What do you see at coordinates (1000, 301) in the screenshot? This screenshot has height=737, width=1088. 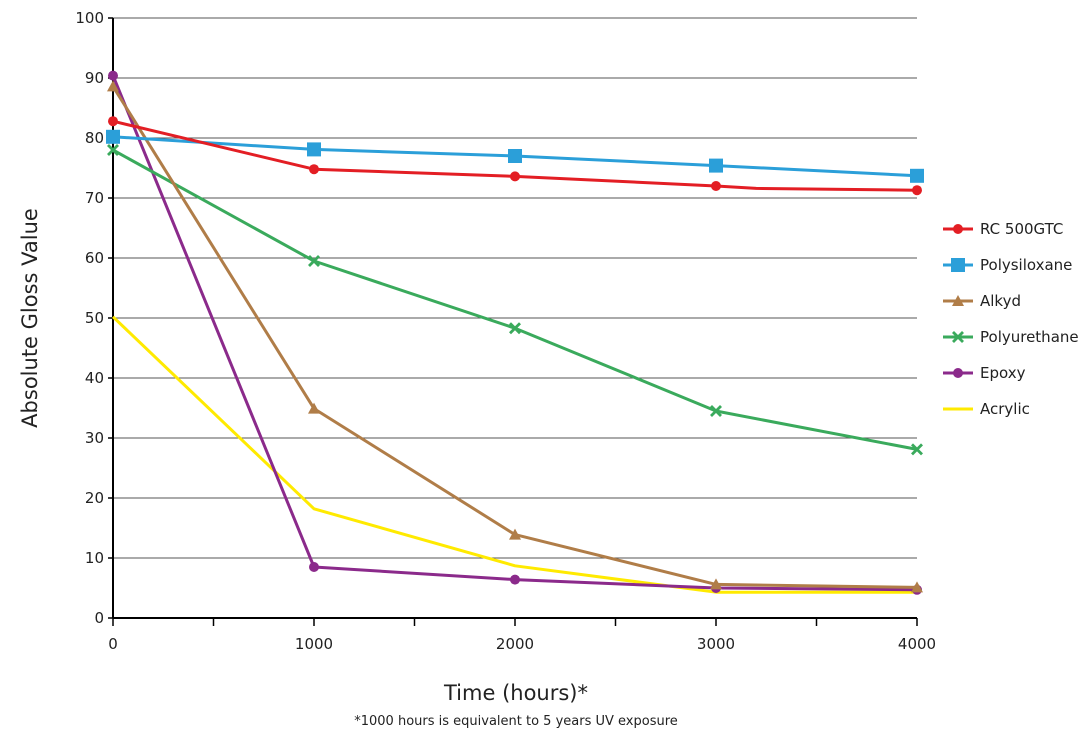 I see `legend-label: Alkyd` at bounding box center [1000, 301].